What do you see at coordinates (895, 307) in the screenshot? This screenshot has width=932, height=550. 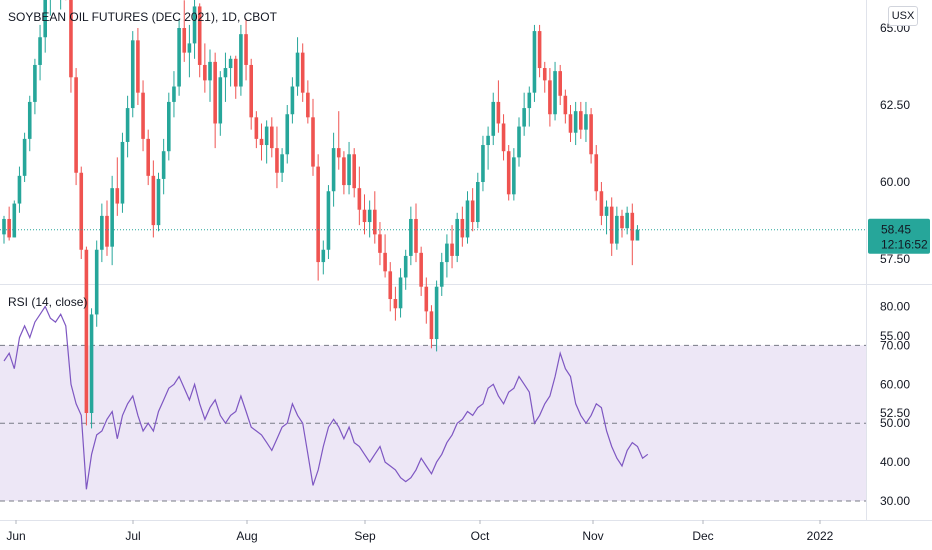 I see `rsi-tick-label: 80.00` at bounding box center [895, 307].